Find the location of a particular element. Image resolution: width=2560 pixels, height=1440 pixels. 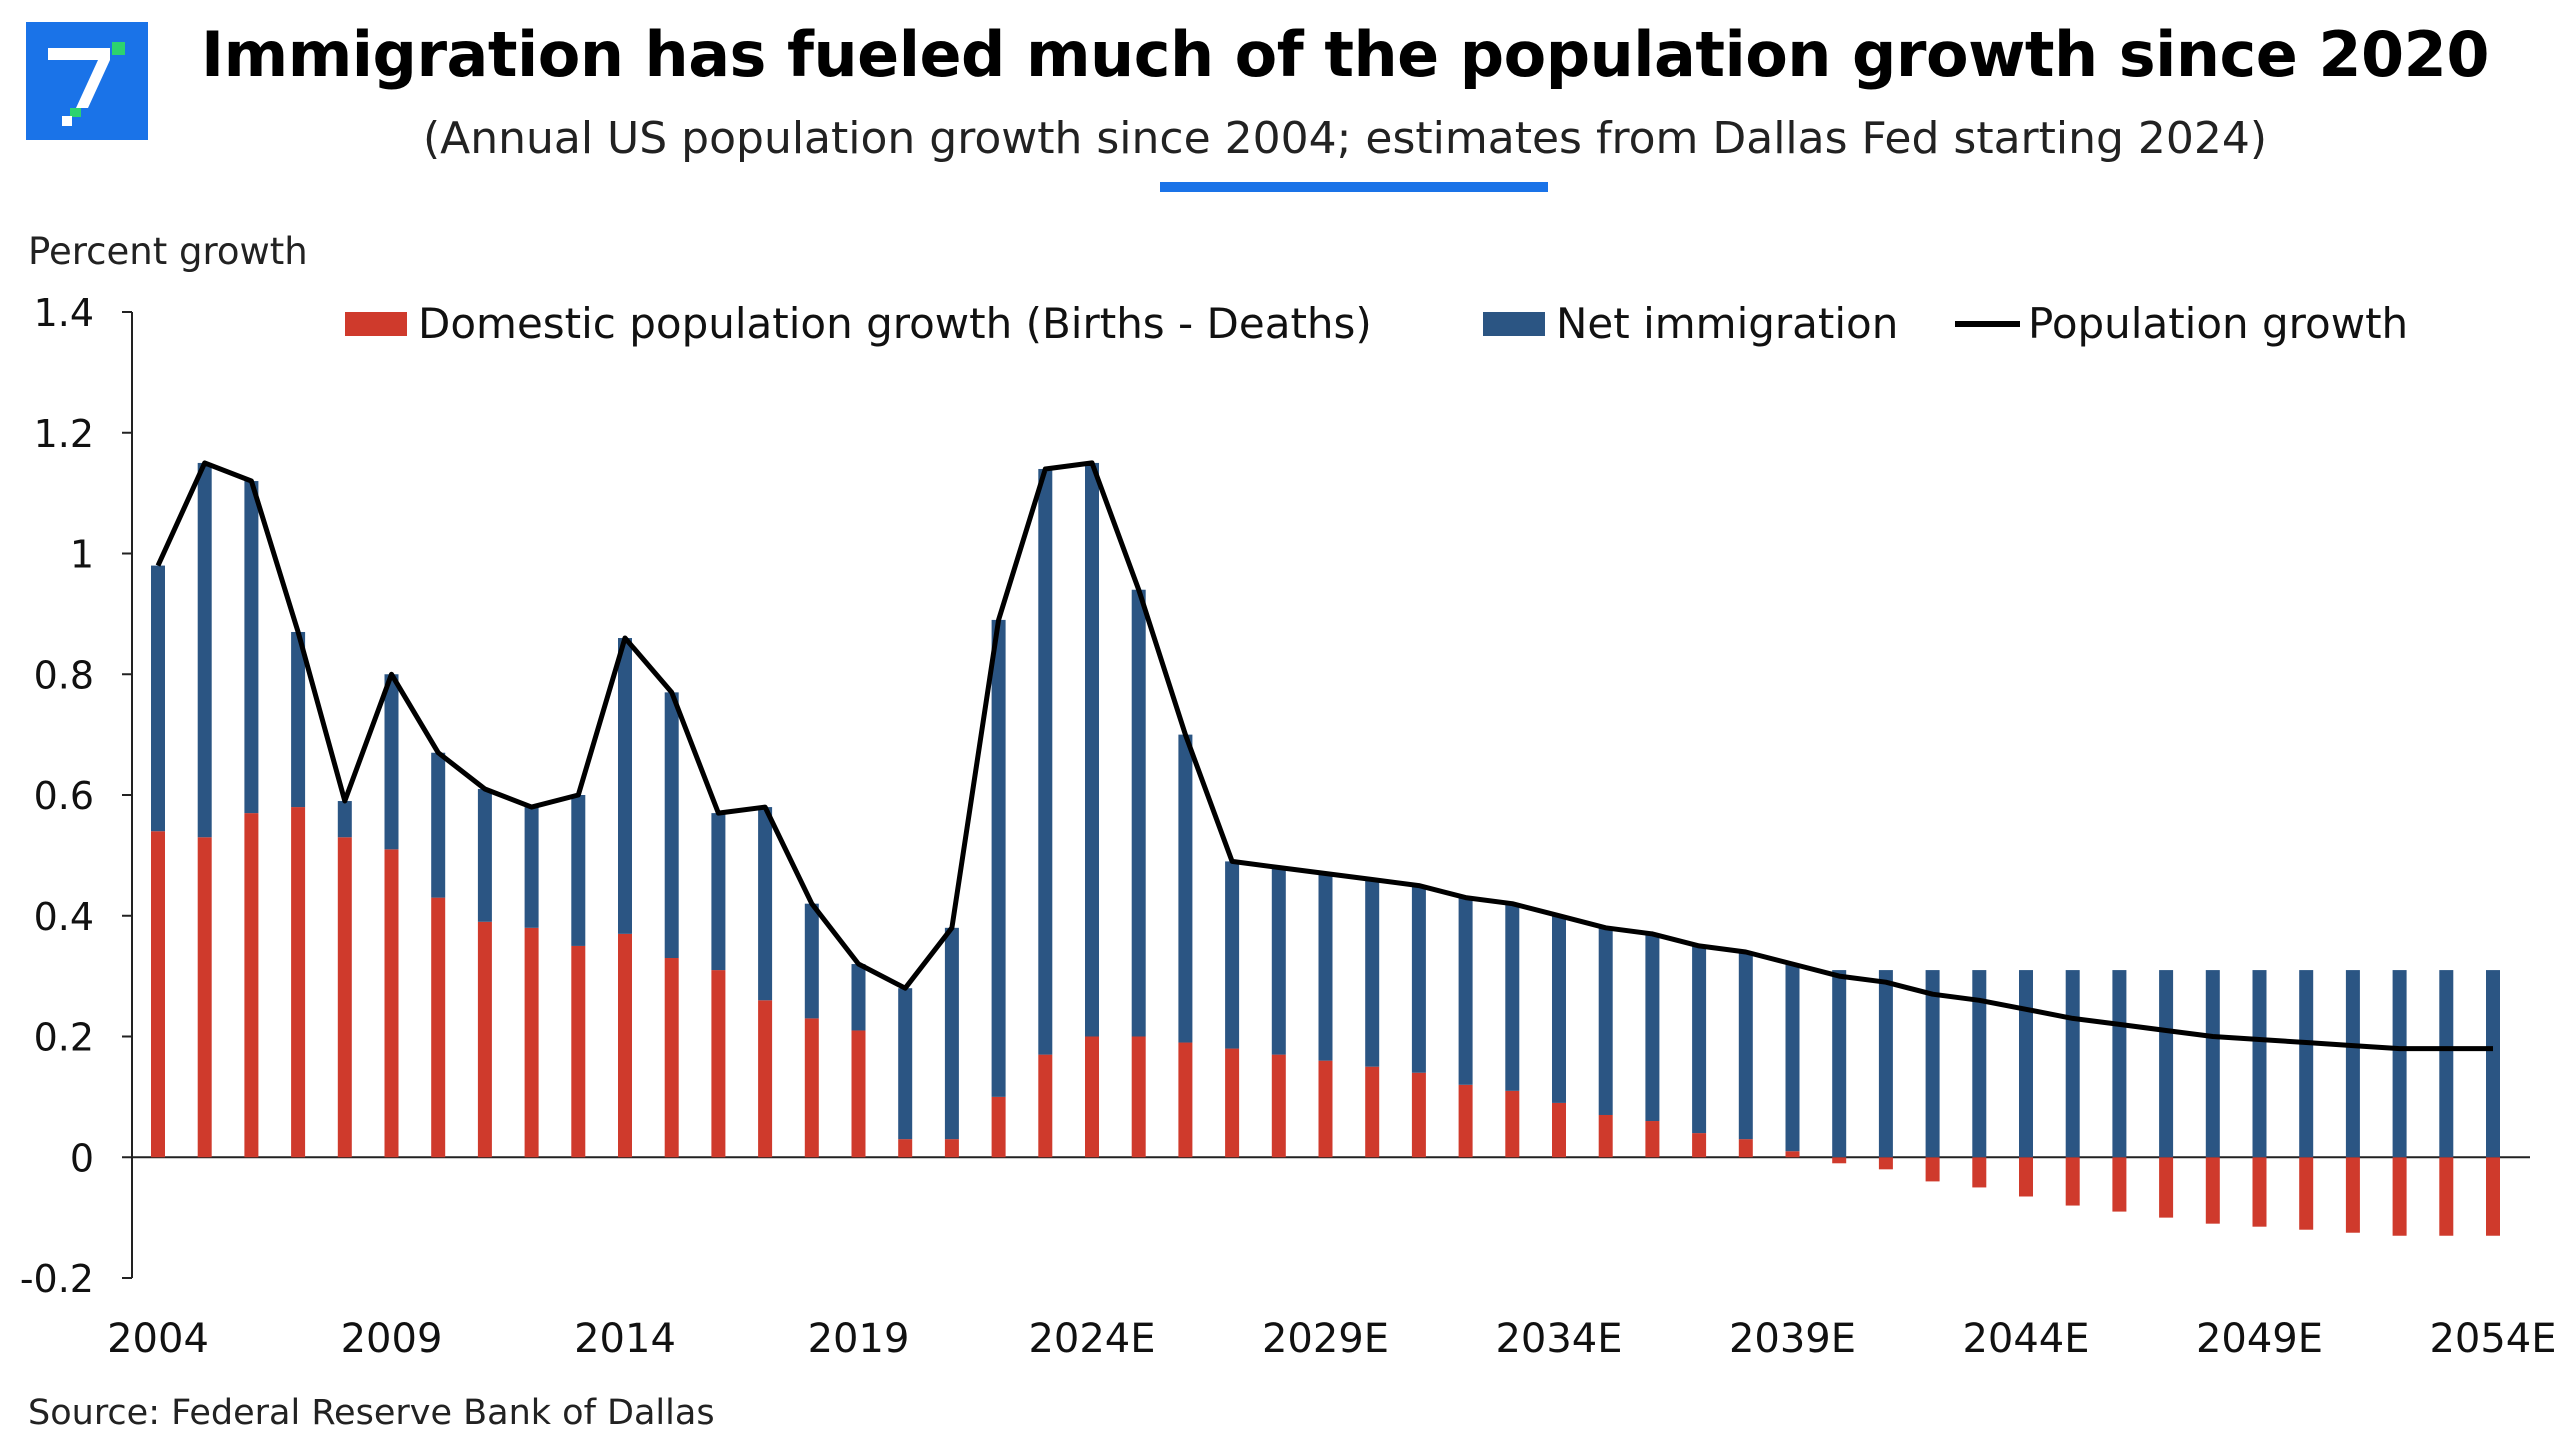

legend-swatch-immigration is located at coordinates (1514, 324).